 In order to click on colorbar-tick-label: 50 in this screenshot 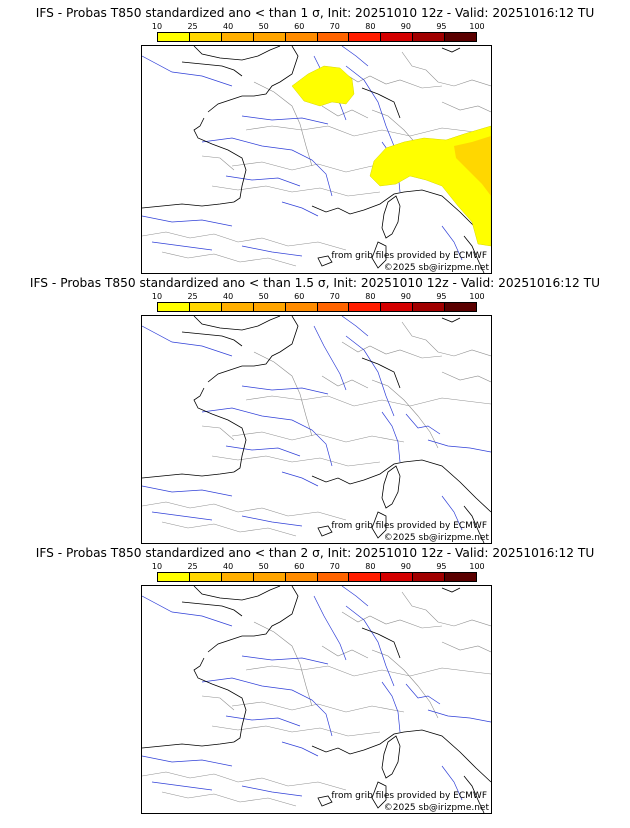, I will do `click(263, 296)`.